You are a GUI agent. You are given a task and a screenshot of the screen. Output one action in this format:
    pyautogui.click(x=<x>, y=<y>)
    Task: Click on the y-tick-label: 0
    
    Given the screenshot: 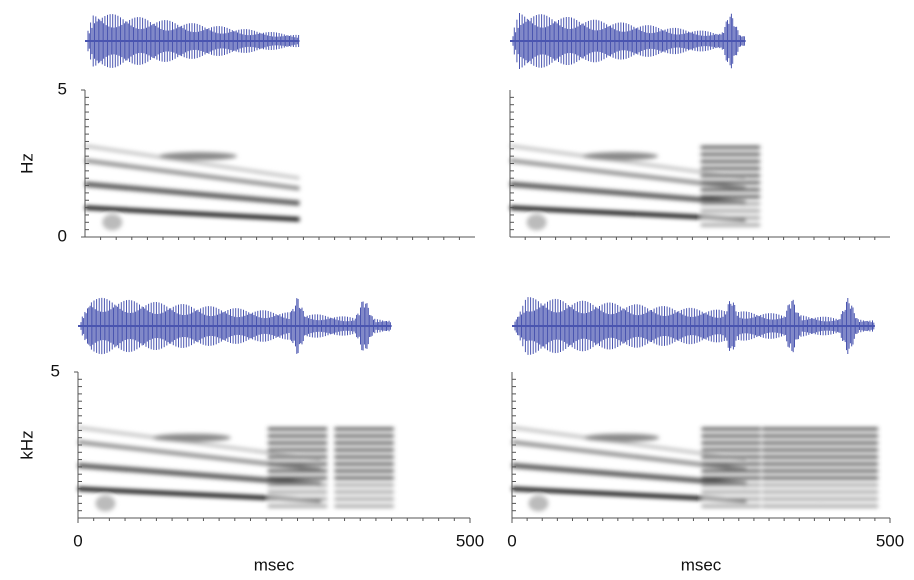 What is the action you would take?
    pyautogui.click(x=62, y=235)
    